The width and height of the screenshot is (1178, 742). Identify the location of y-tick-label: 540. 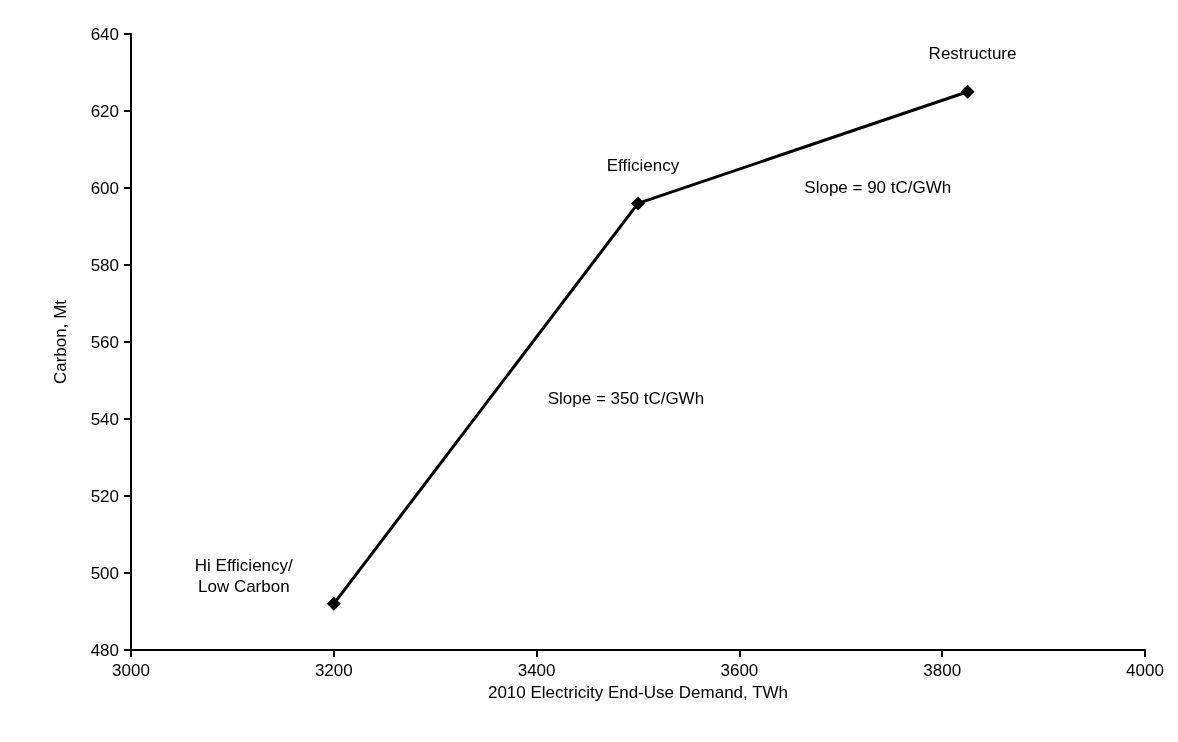
(104, 419).